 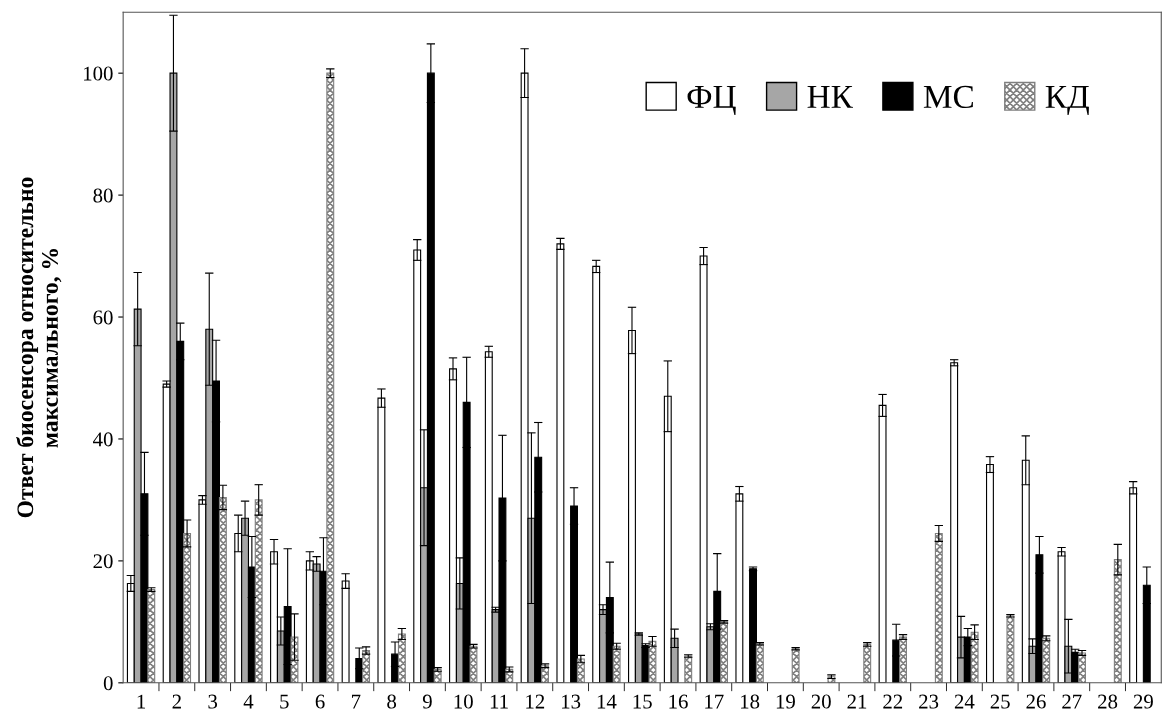 What do you see at coordinates (213, 701) in the screenshot?
I see `x-tick-label: 3` at bounding box center [213, 701].